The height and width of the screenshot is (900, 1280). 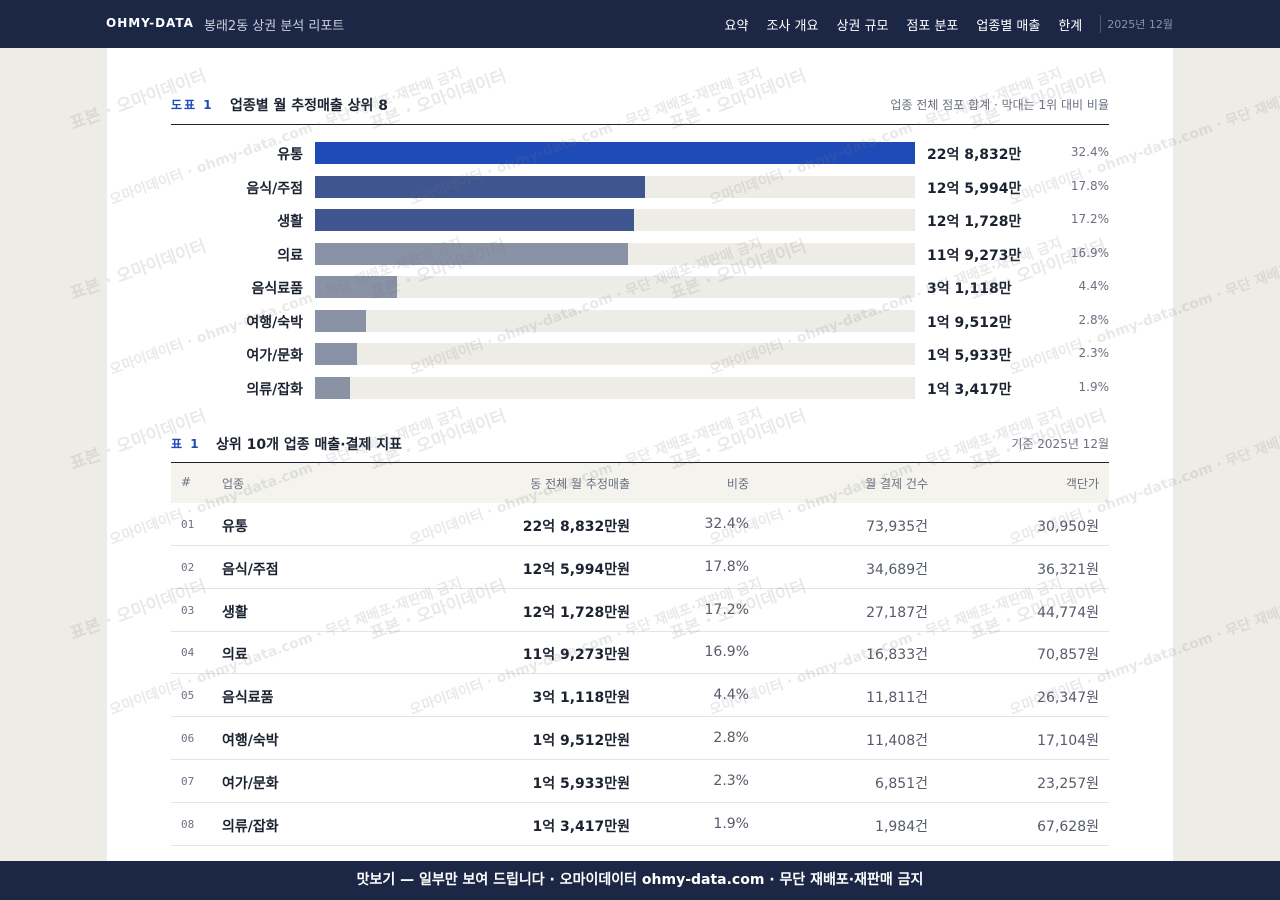 I want to click on table-cell: 2.8%, so click(x=731, y=738).